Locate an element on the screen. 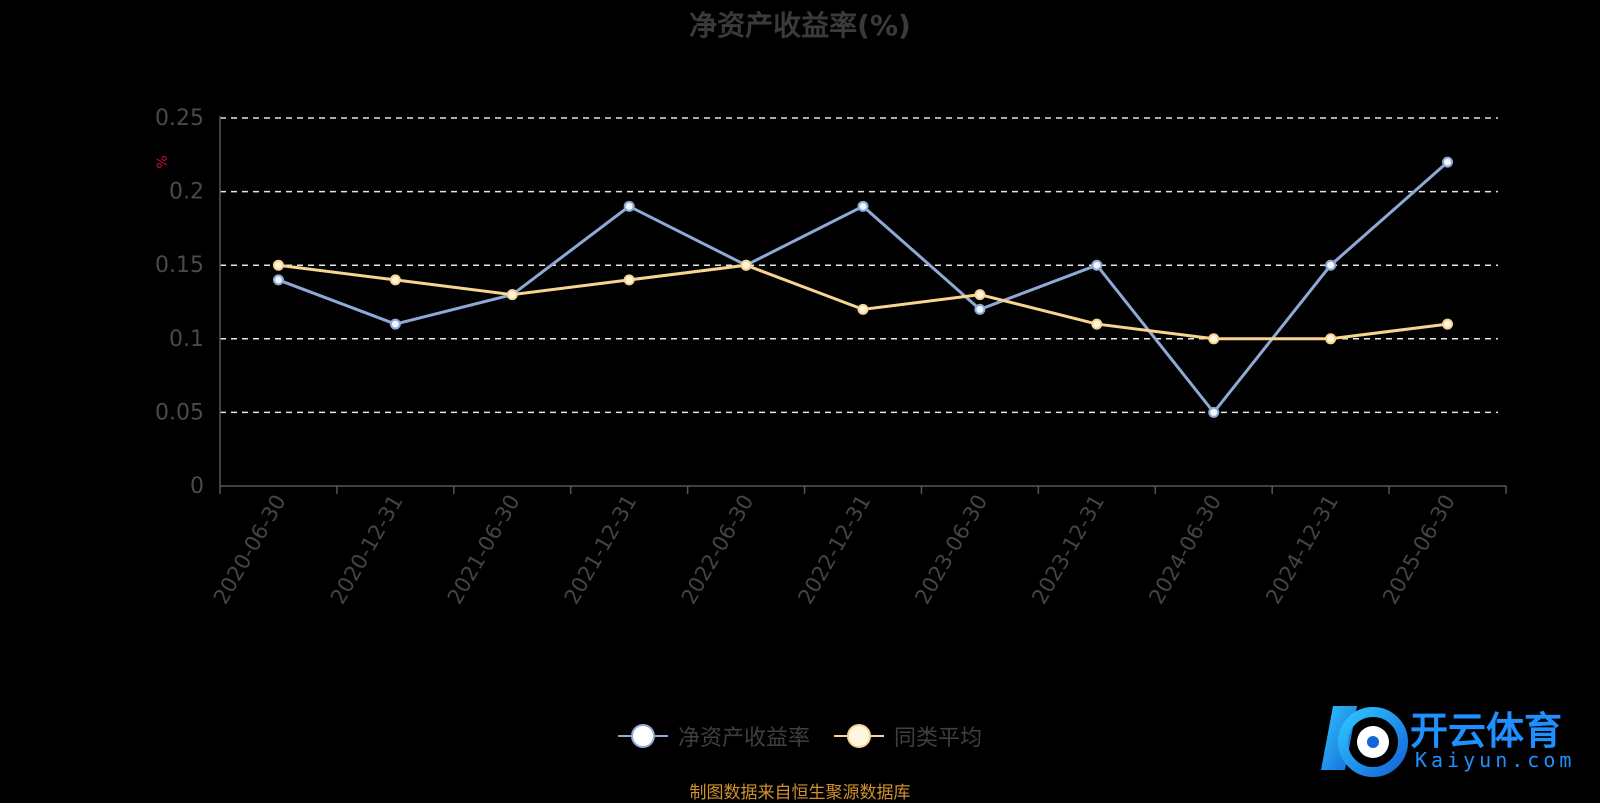 The height and width of the screenshot is (803, 1600). y-axis-label: % is located at coordinates (163, 161).